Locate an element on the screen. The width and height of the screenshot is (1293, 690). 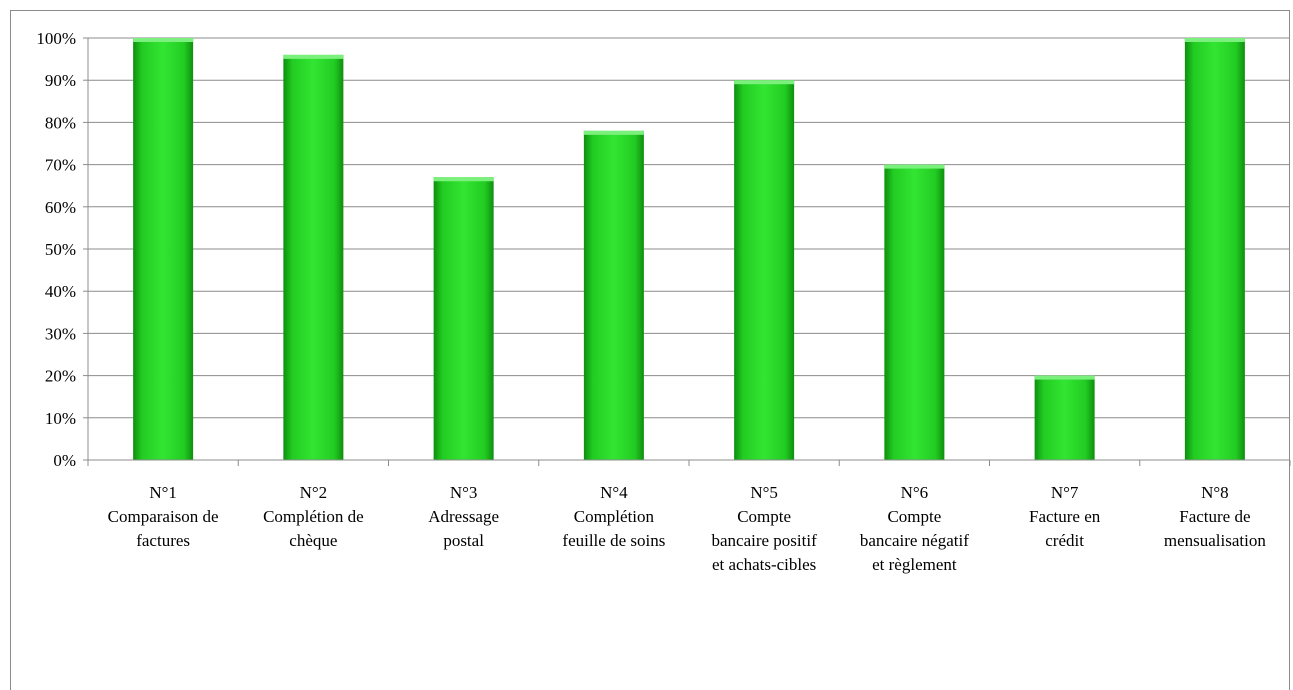
y-tick-label: 10% is located at coordinates (60, 418).